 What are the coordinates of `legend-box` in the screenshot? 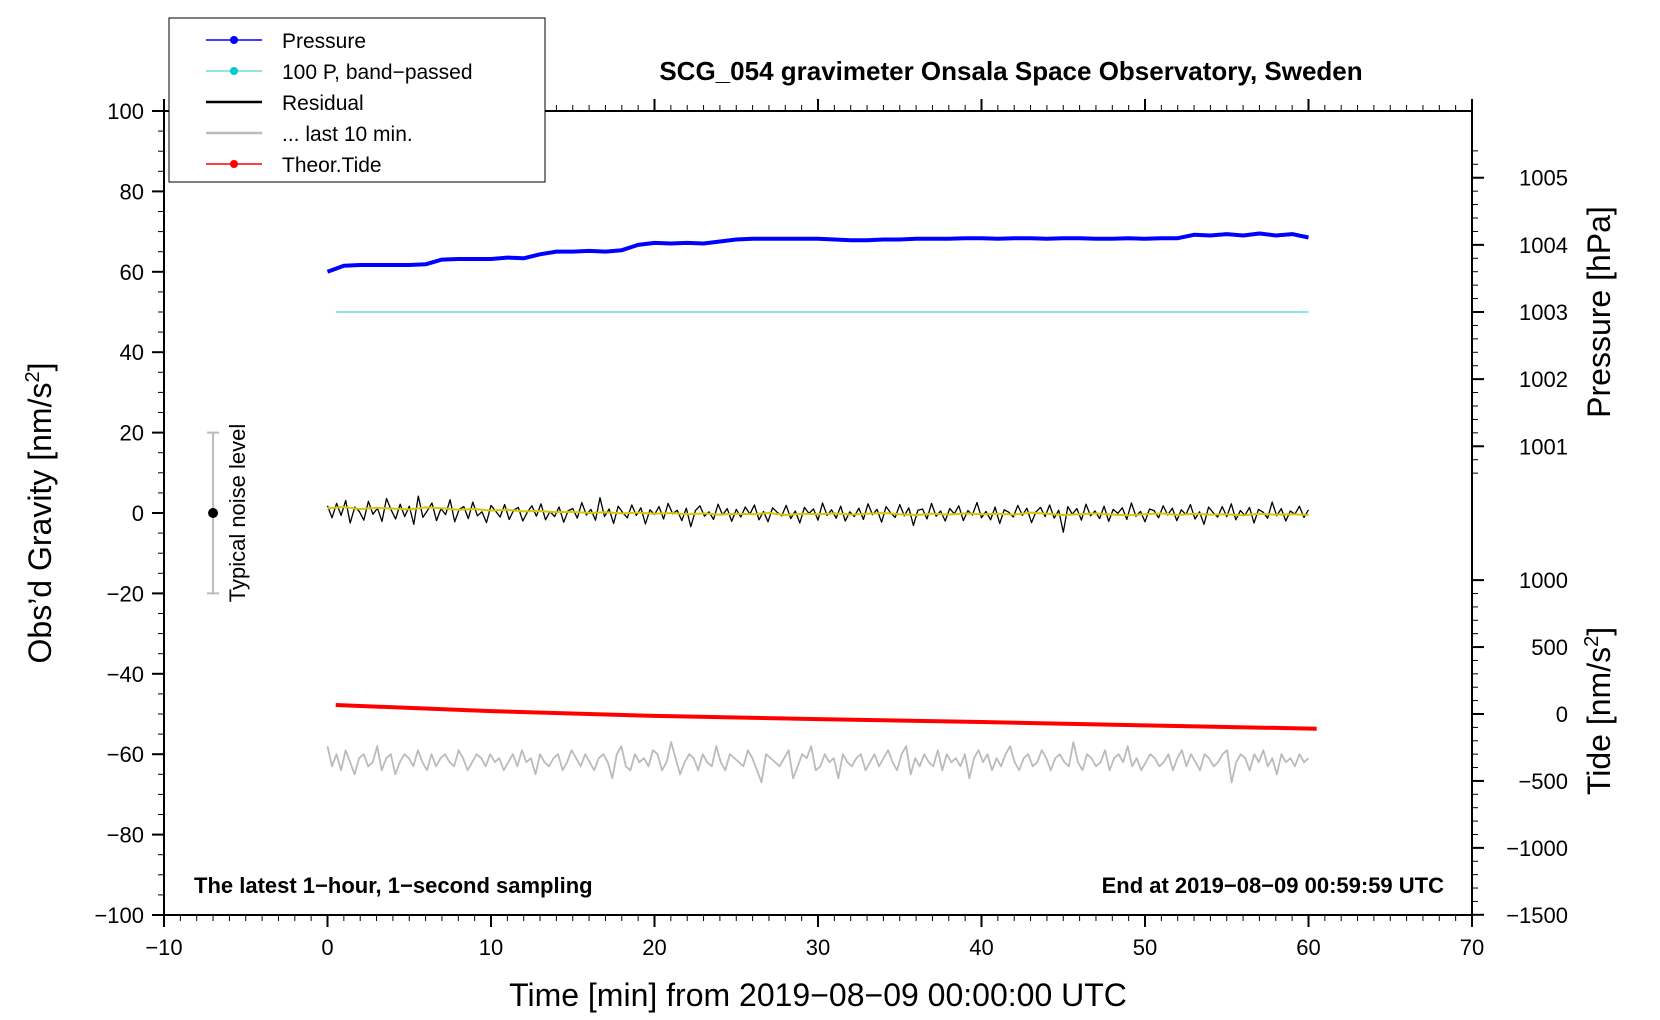 It's located at (357, 100).